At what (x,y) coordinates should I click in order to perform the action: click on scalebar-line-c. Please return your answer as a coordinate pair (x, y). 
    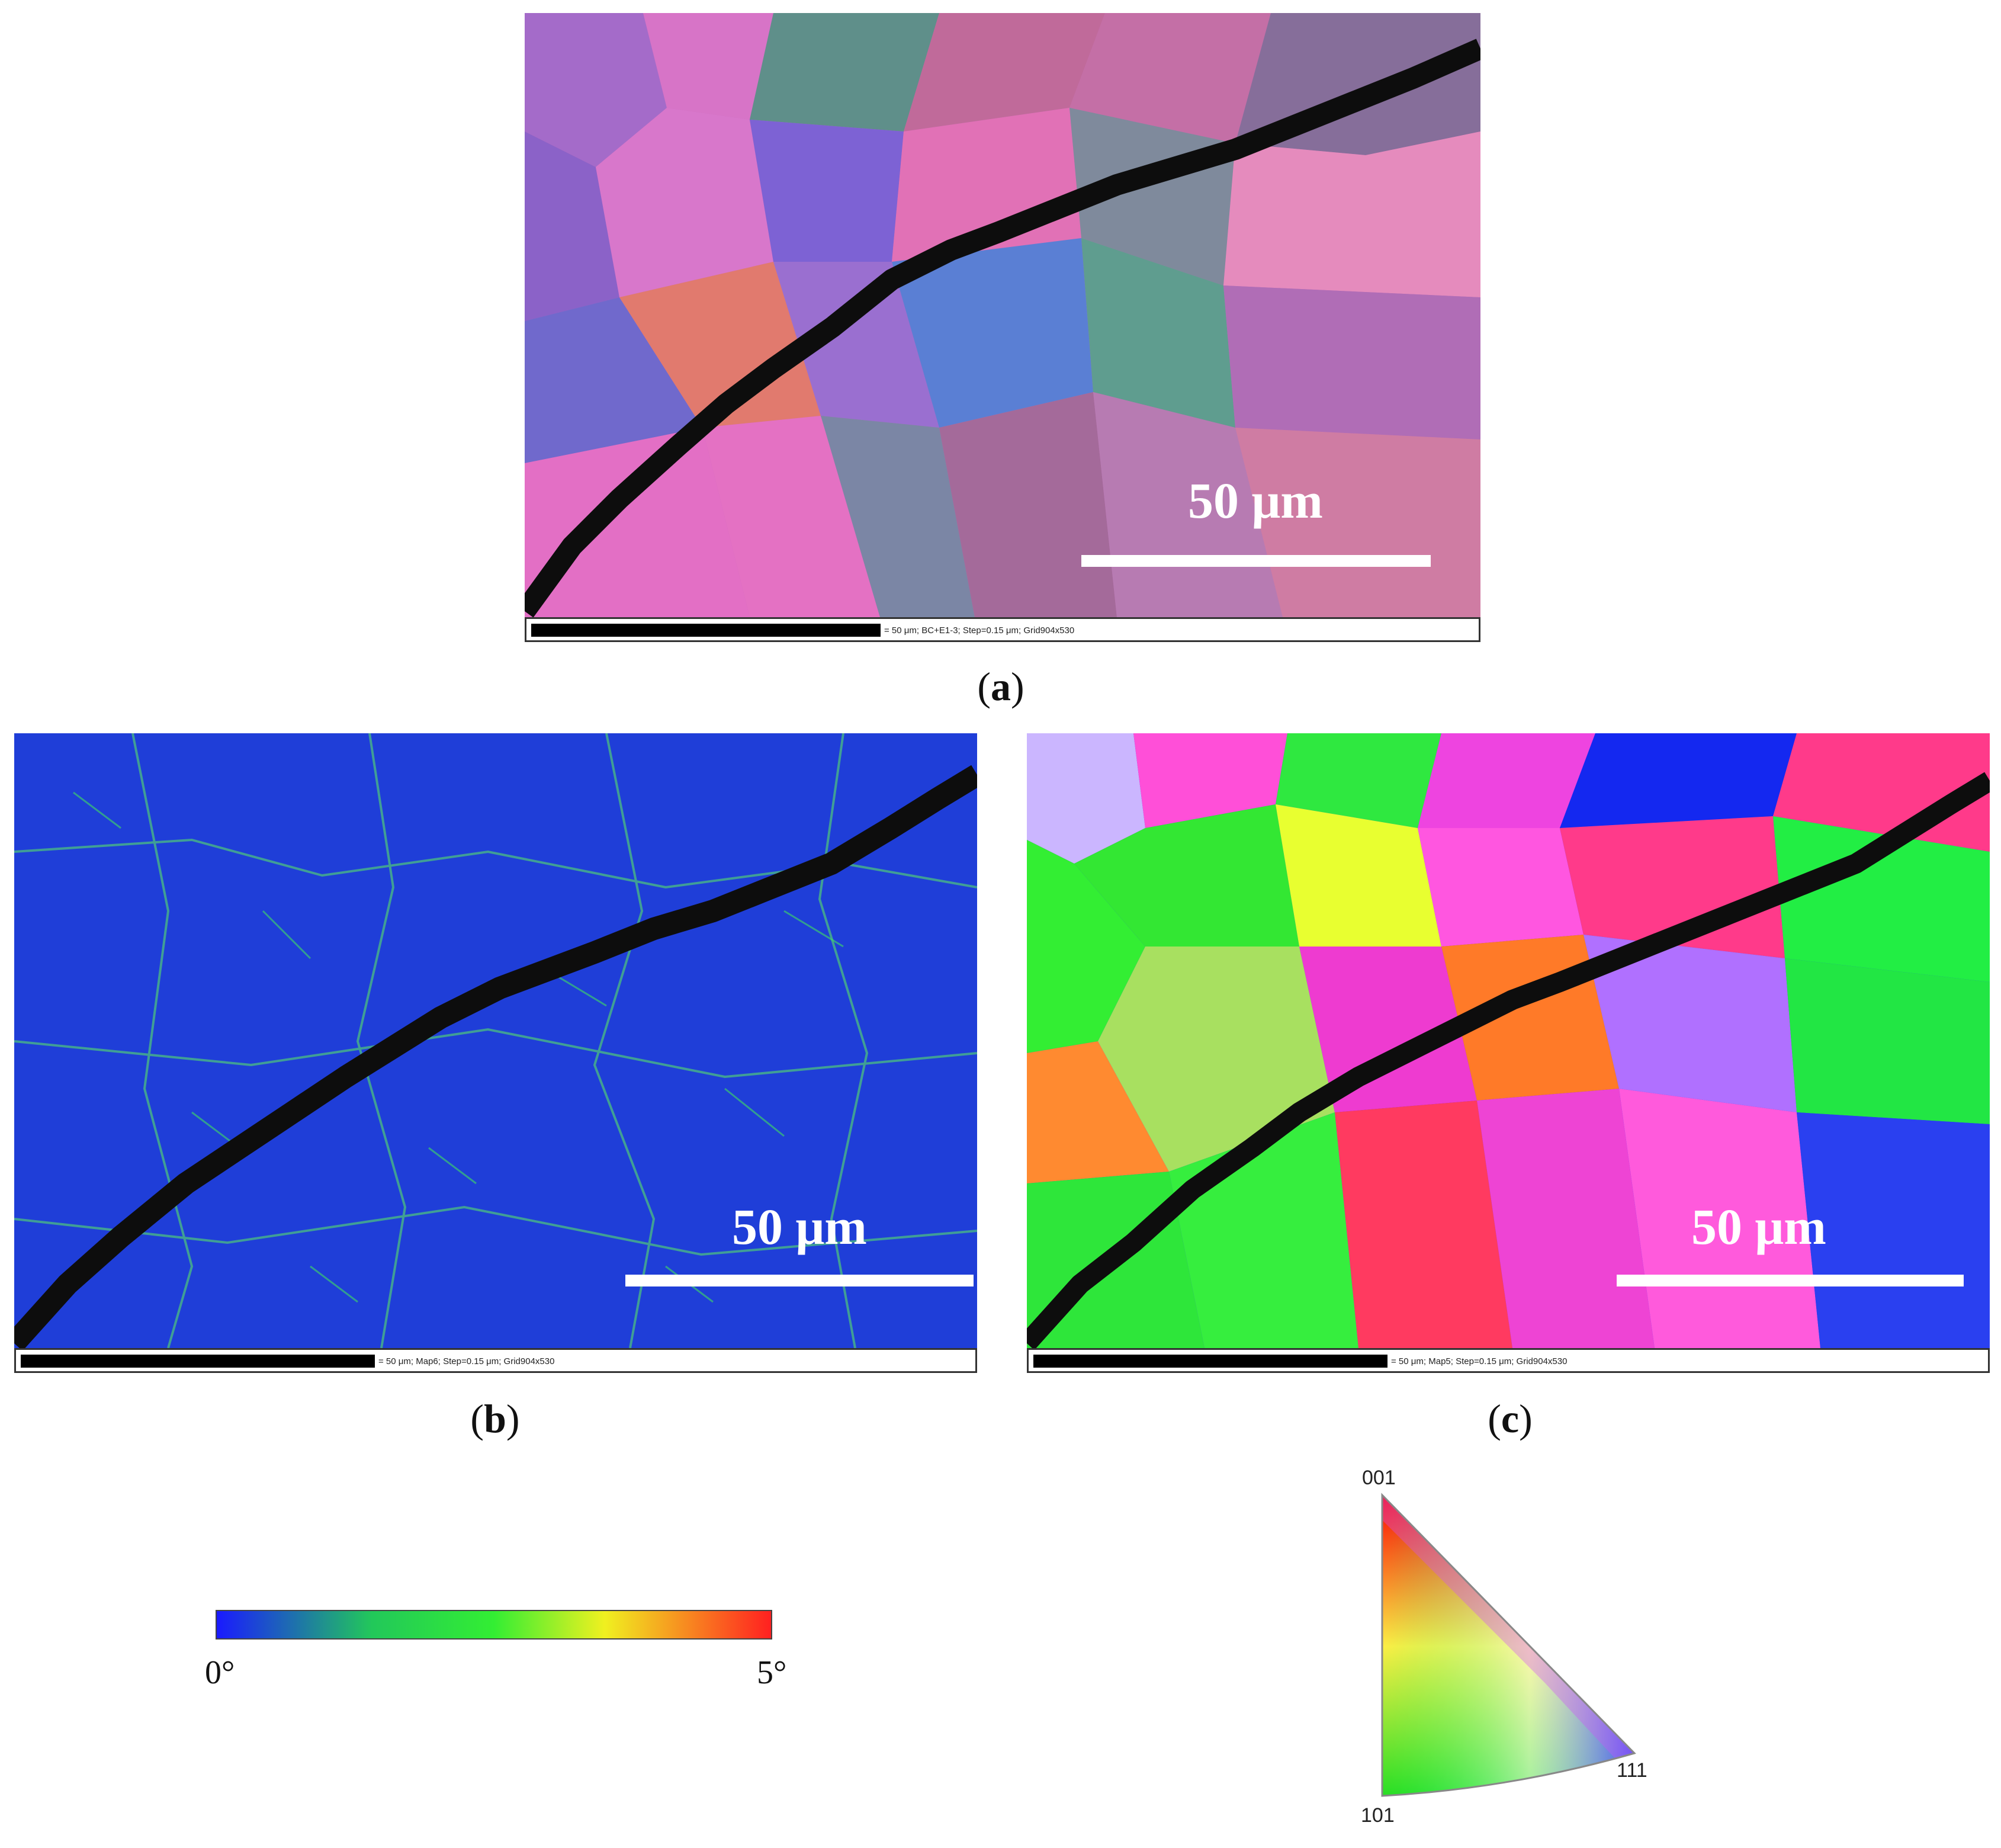
    Looking at the image, I should click on (1791, 1280).